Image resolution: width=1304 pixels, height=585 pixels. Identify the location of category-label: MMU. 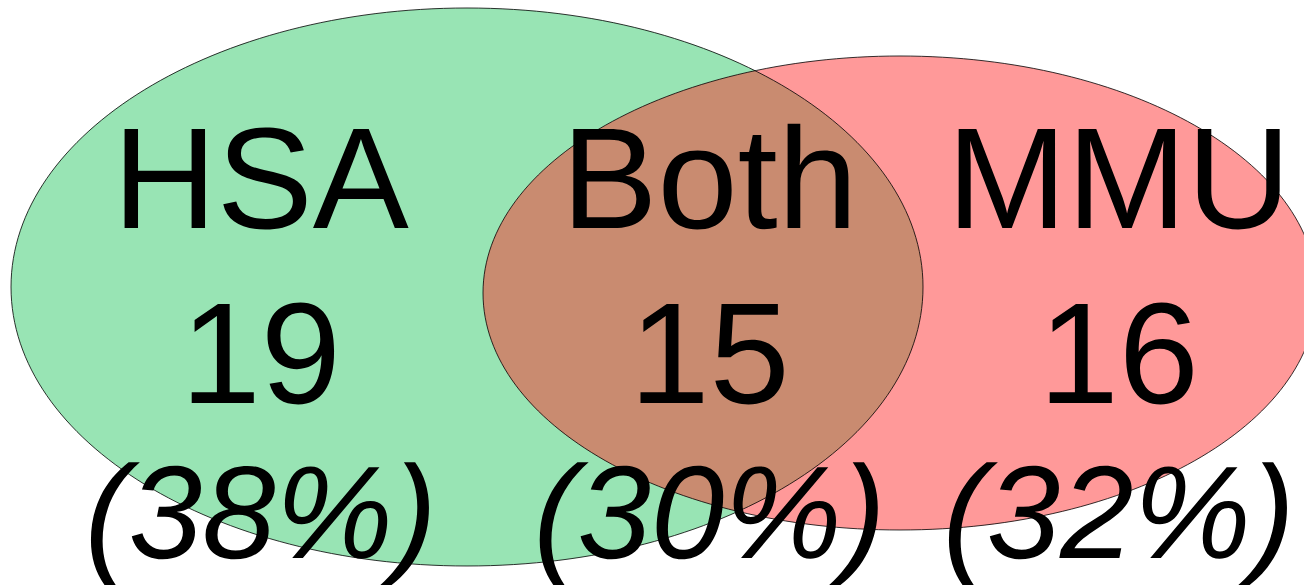
(1119, 179).